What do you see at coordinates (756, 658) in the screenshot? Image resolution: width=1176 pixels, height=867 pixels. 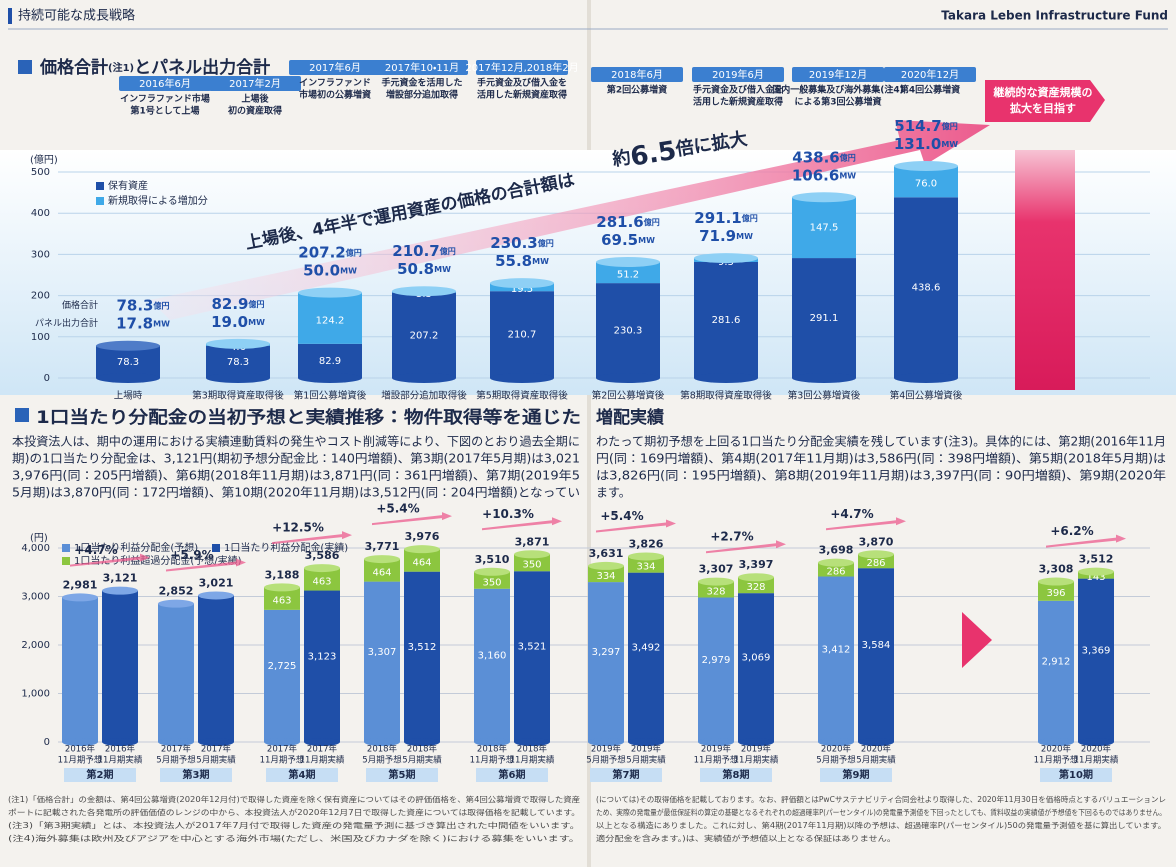 I see `bar-value: 3,069` at bounding box center [756, 658].